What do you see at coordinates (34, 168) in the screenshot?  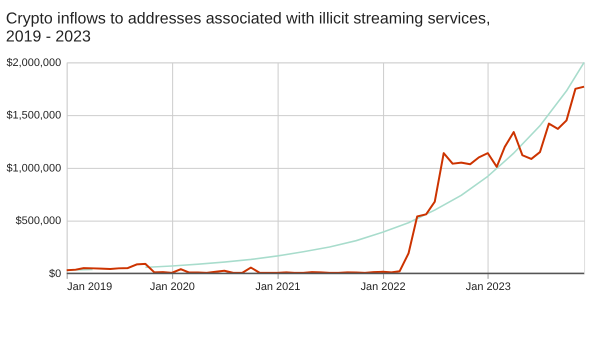 I see `y-tick-label: $1,000,000` at bounding box center [34, 168].